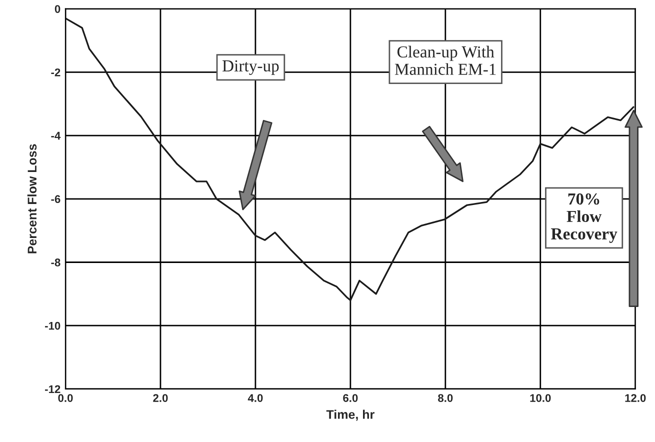 This screenshot has width=655, height=442. What do you see at coordinates (52, 326) in the screenshot?
I see `y-tick-label: -10` at bounding box center [52, 326].